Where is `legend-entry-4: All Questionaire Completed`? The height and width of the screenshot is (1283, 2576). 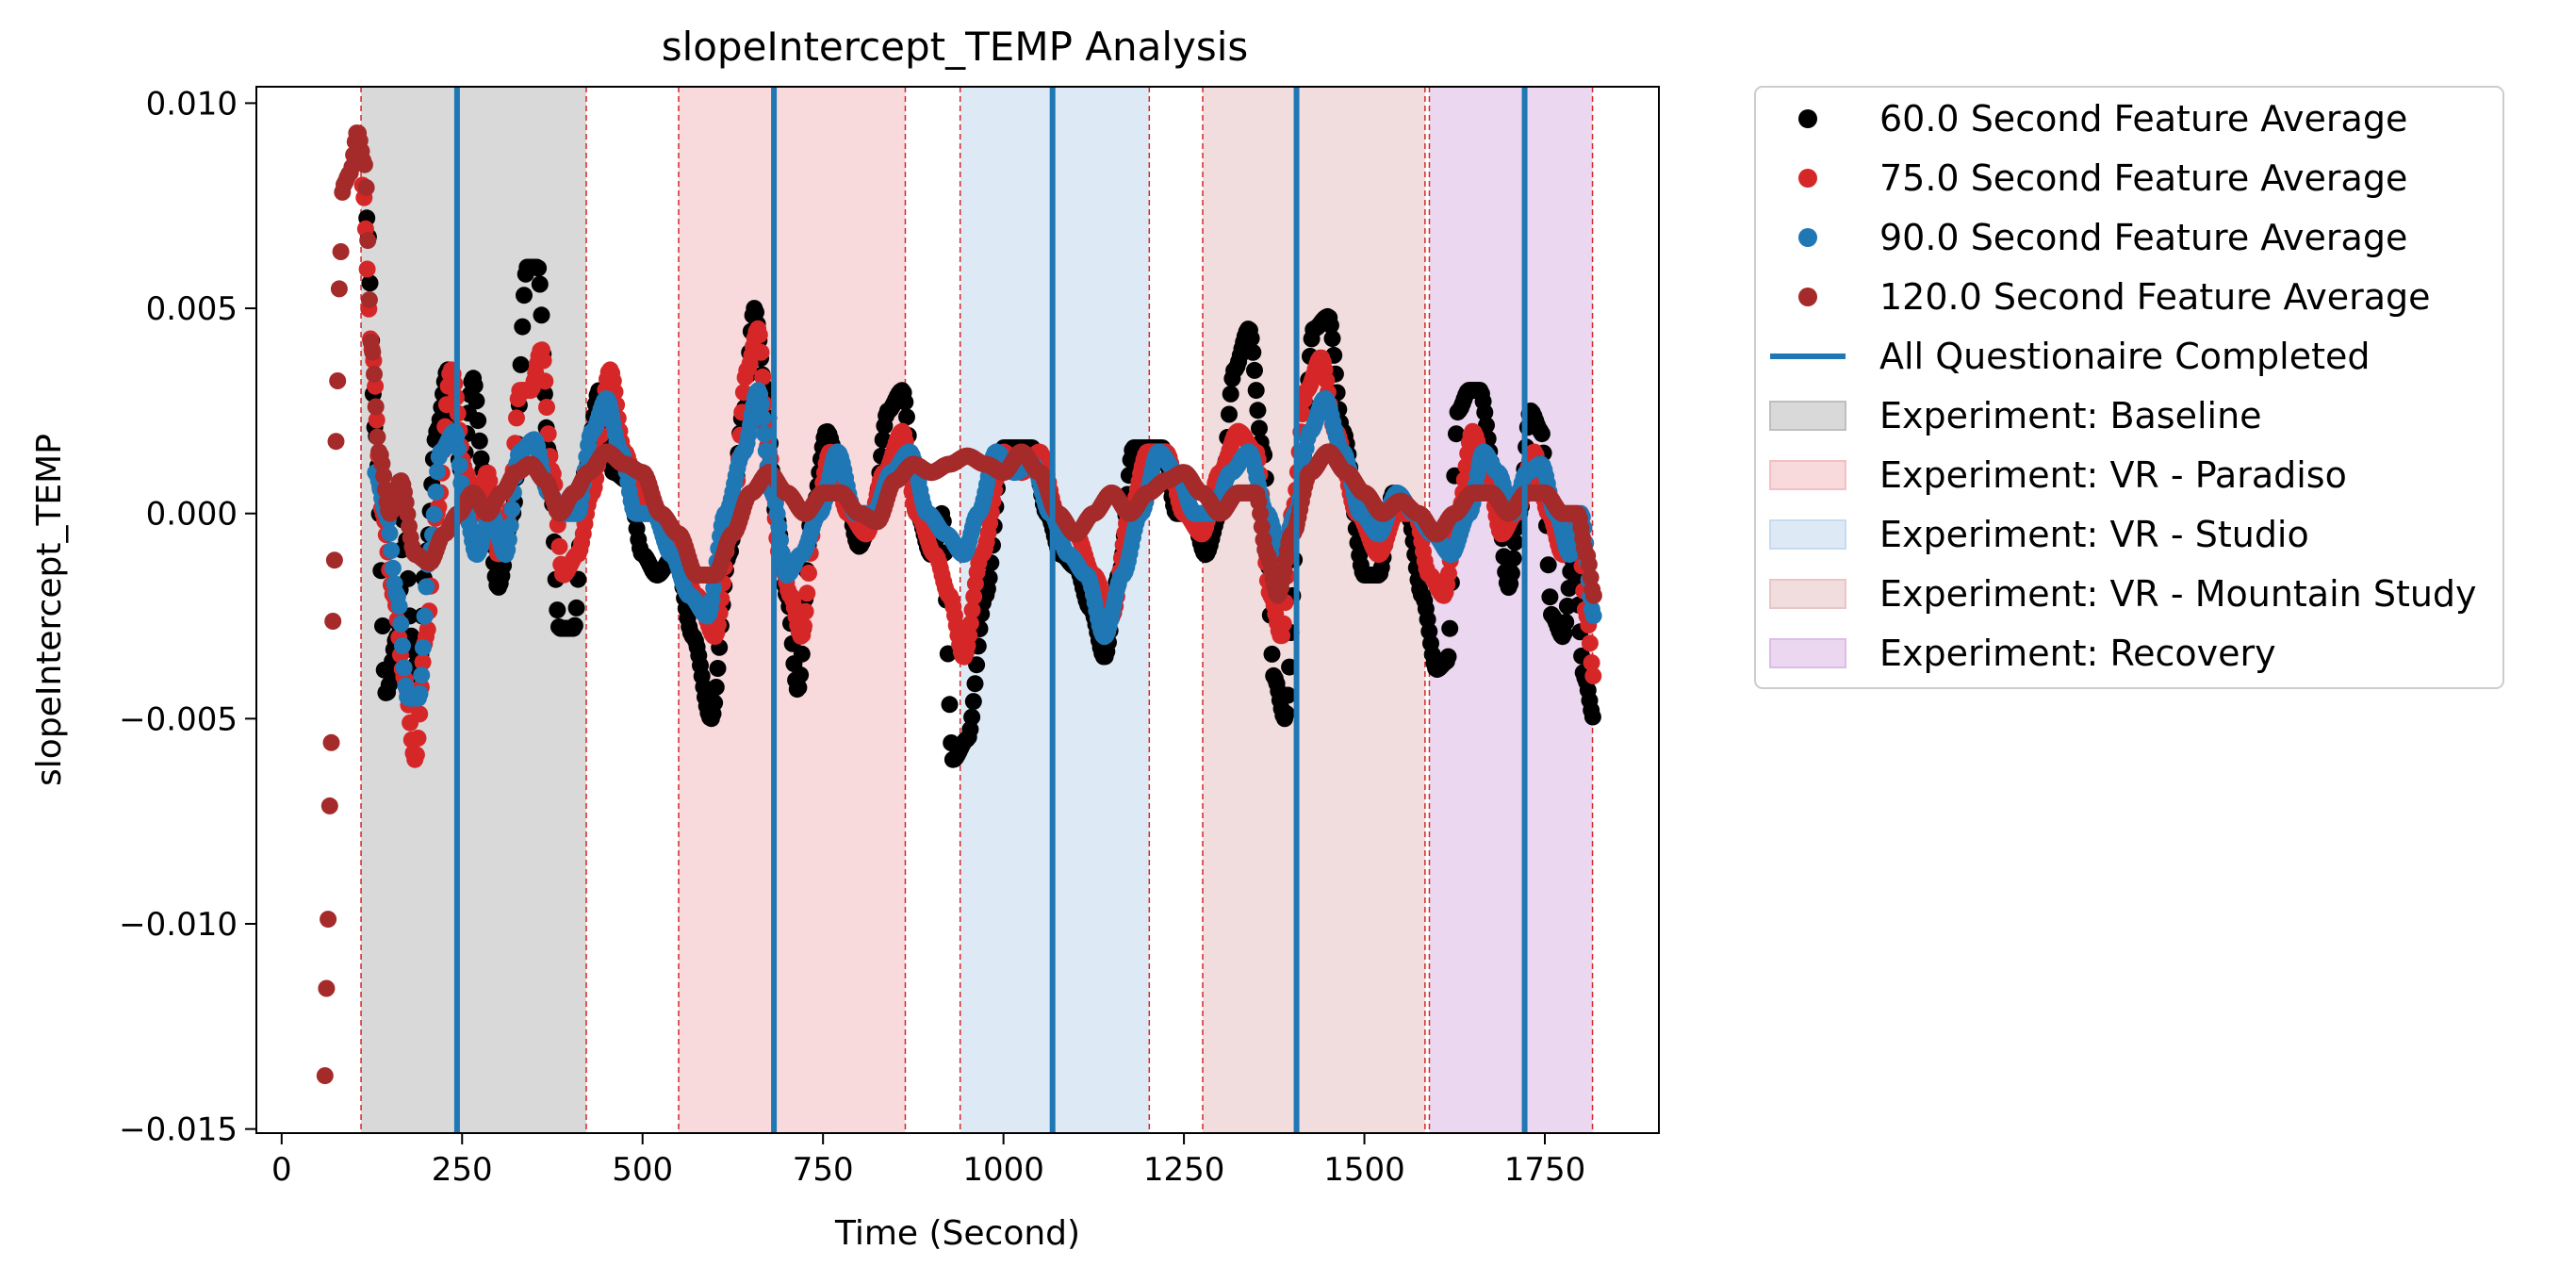 legend-entry-4: All Questionaire Completed is located at coordinates (2070, 357).